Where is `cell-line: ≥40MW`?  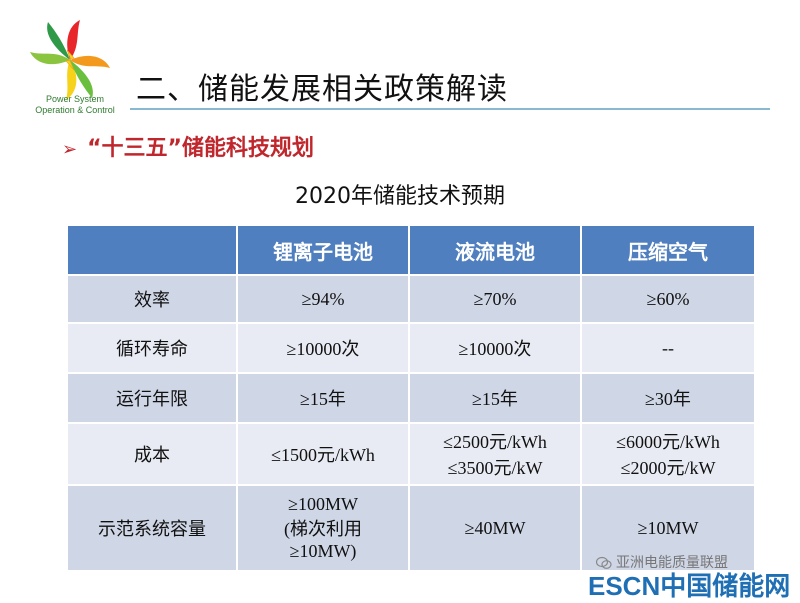 cell-line: ≥40MW is located at coordinates (495, 527).